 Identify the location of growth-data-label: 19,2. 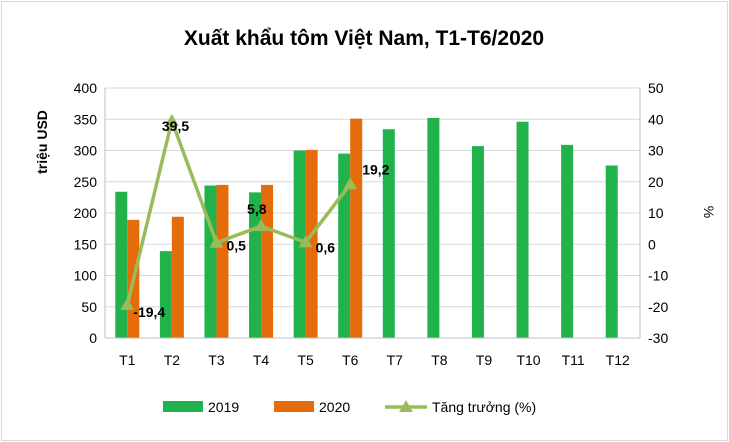
(375, 169).